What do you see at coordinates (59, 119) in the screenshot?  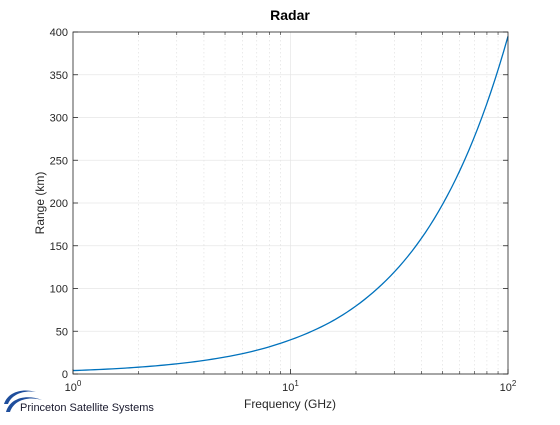 I see `y-tick-label: 300` at bounding box center [59, 119].